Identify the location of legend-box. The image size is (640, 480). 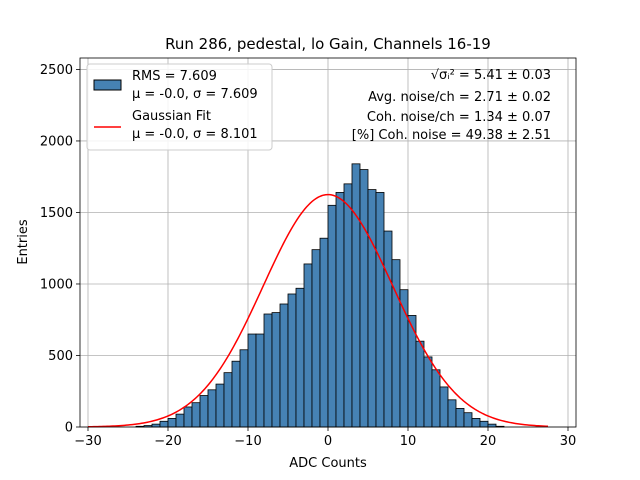
(179, 107).